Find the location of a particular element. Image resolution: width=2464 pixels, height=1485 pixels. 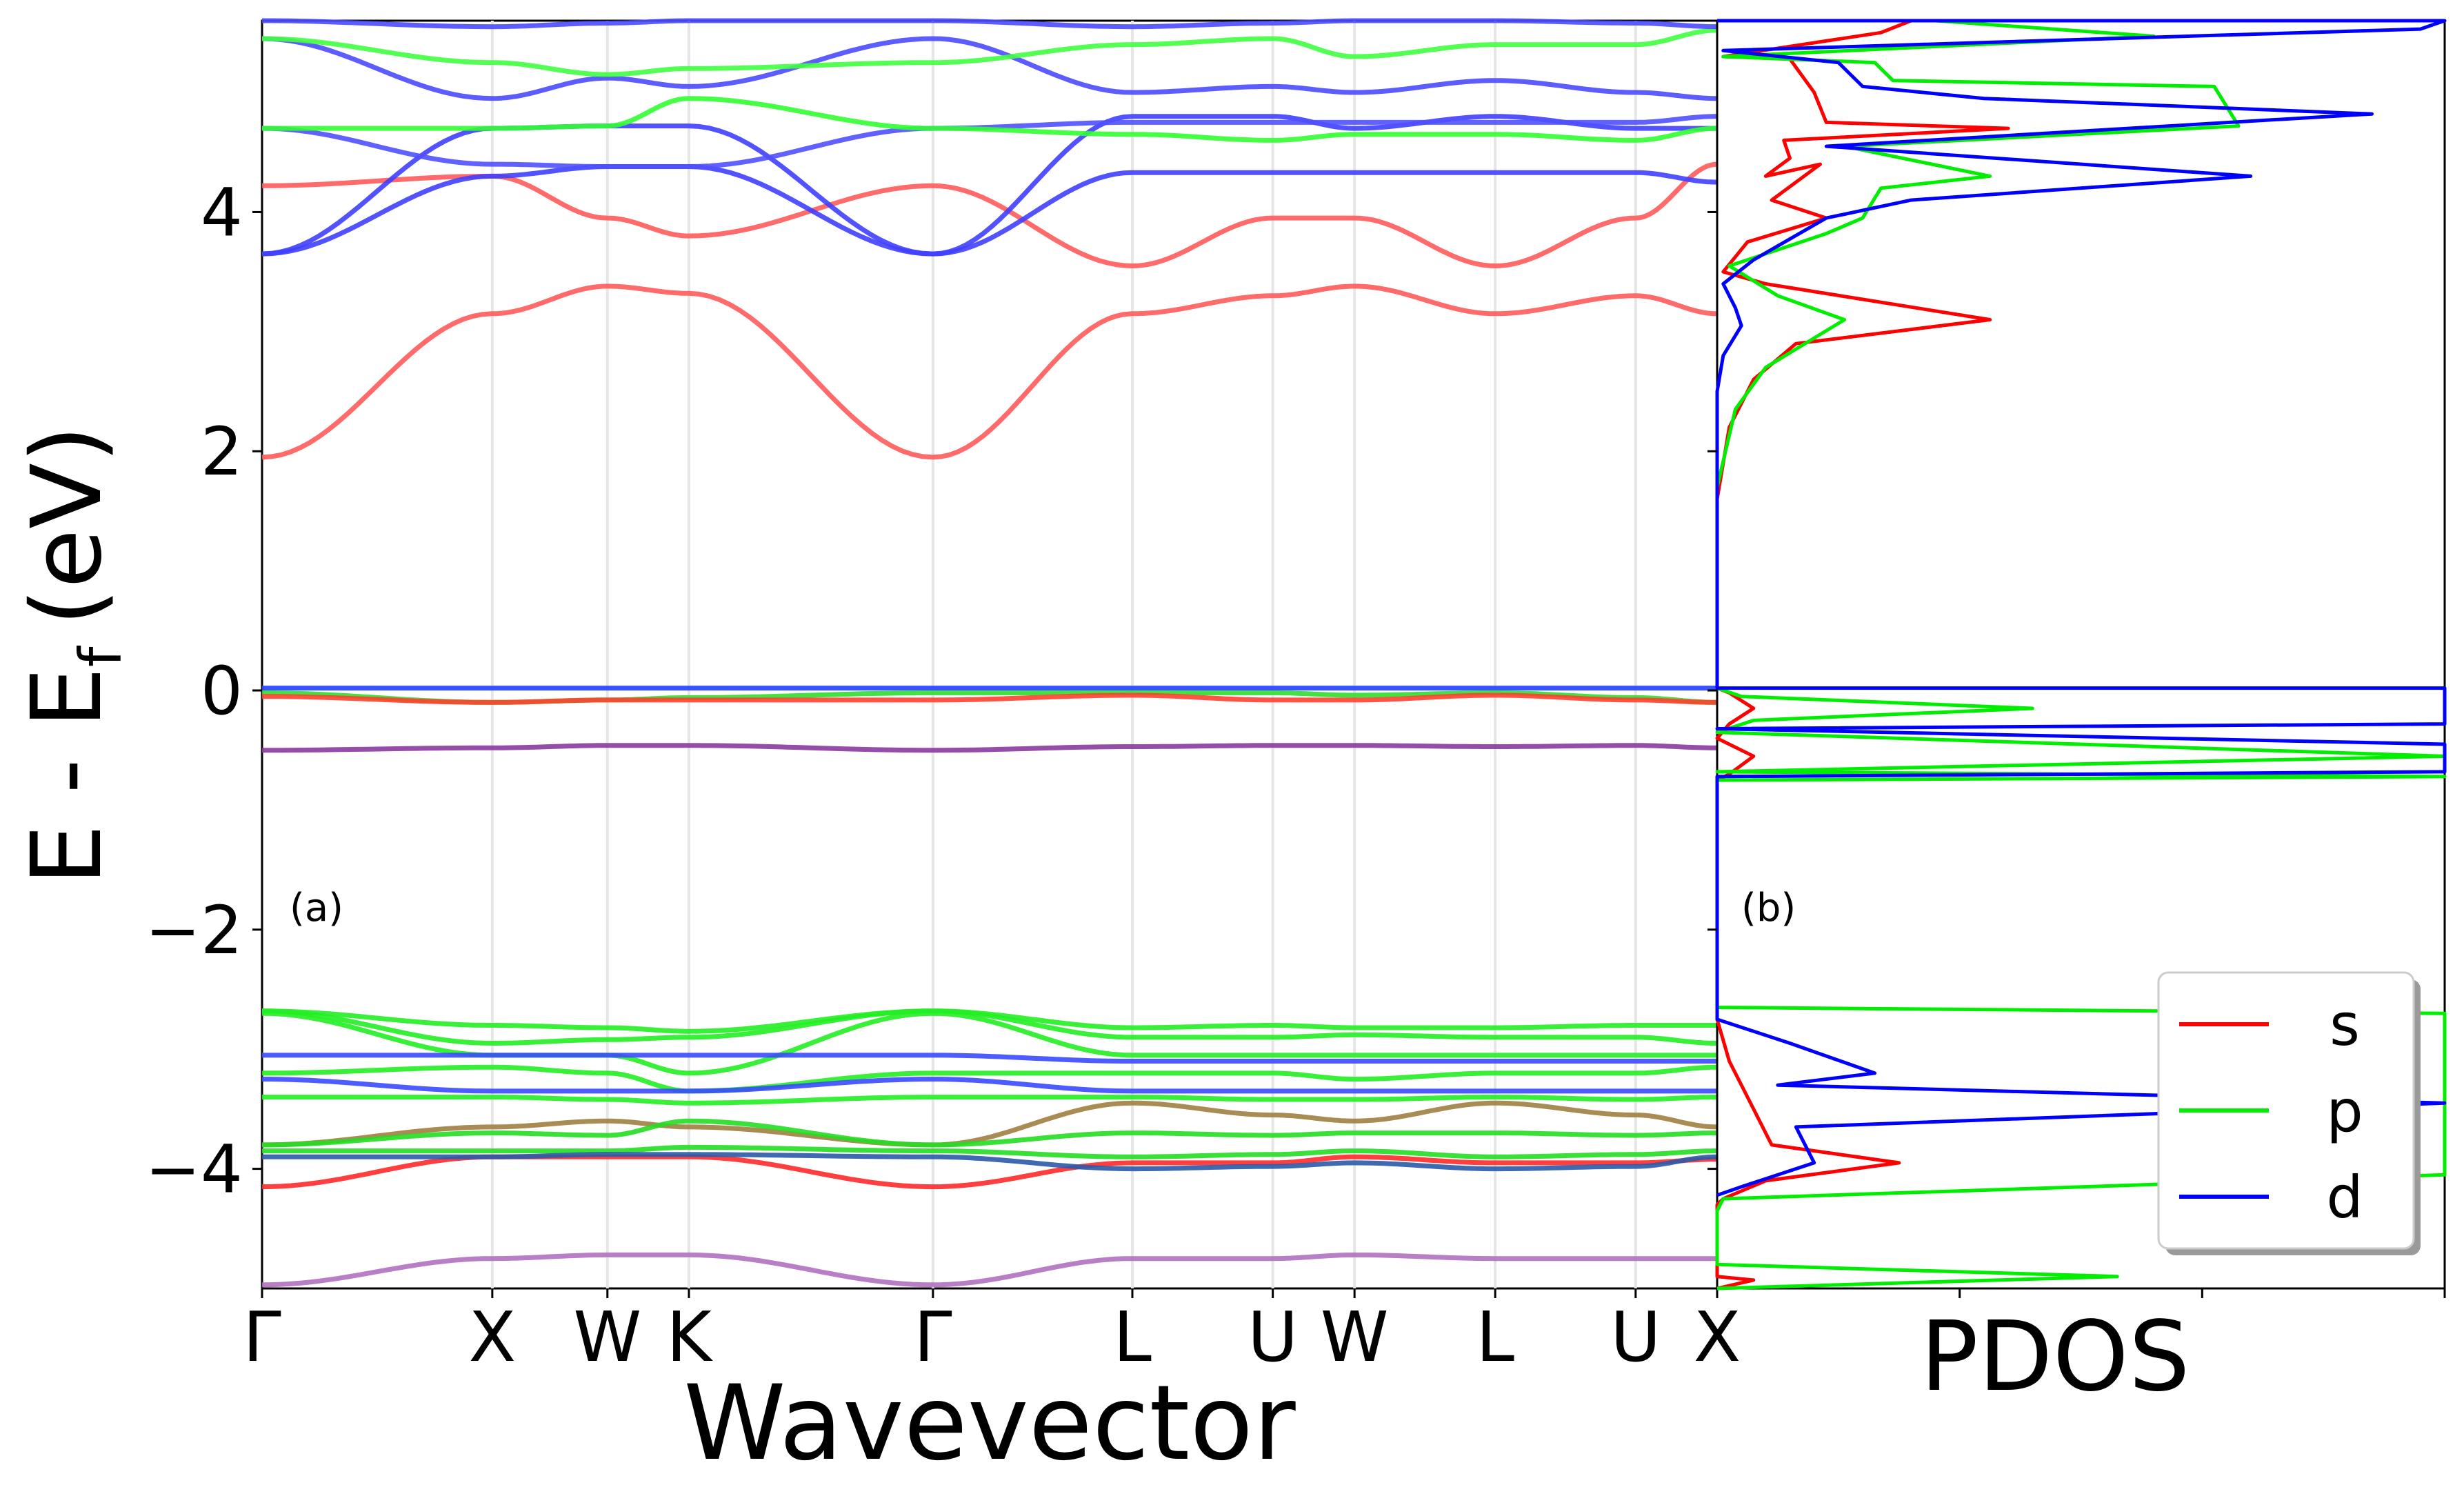

band-line-vb-p6 is located at coordinates (989, 1133).